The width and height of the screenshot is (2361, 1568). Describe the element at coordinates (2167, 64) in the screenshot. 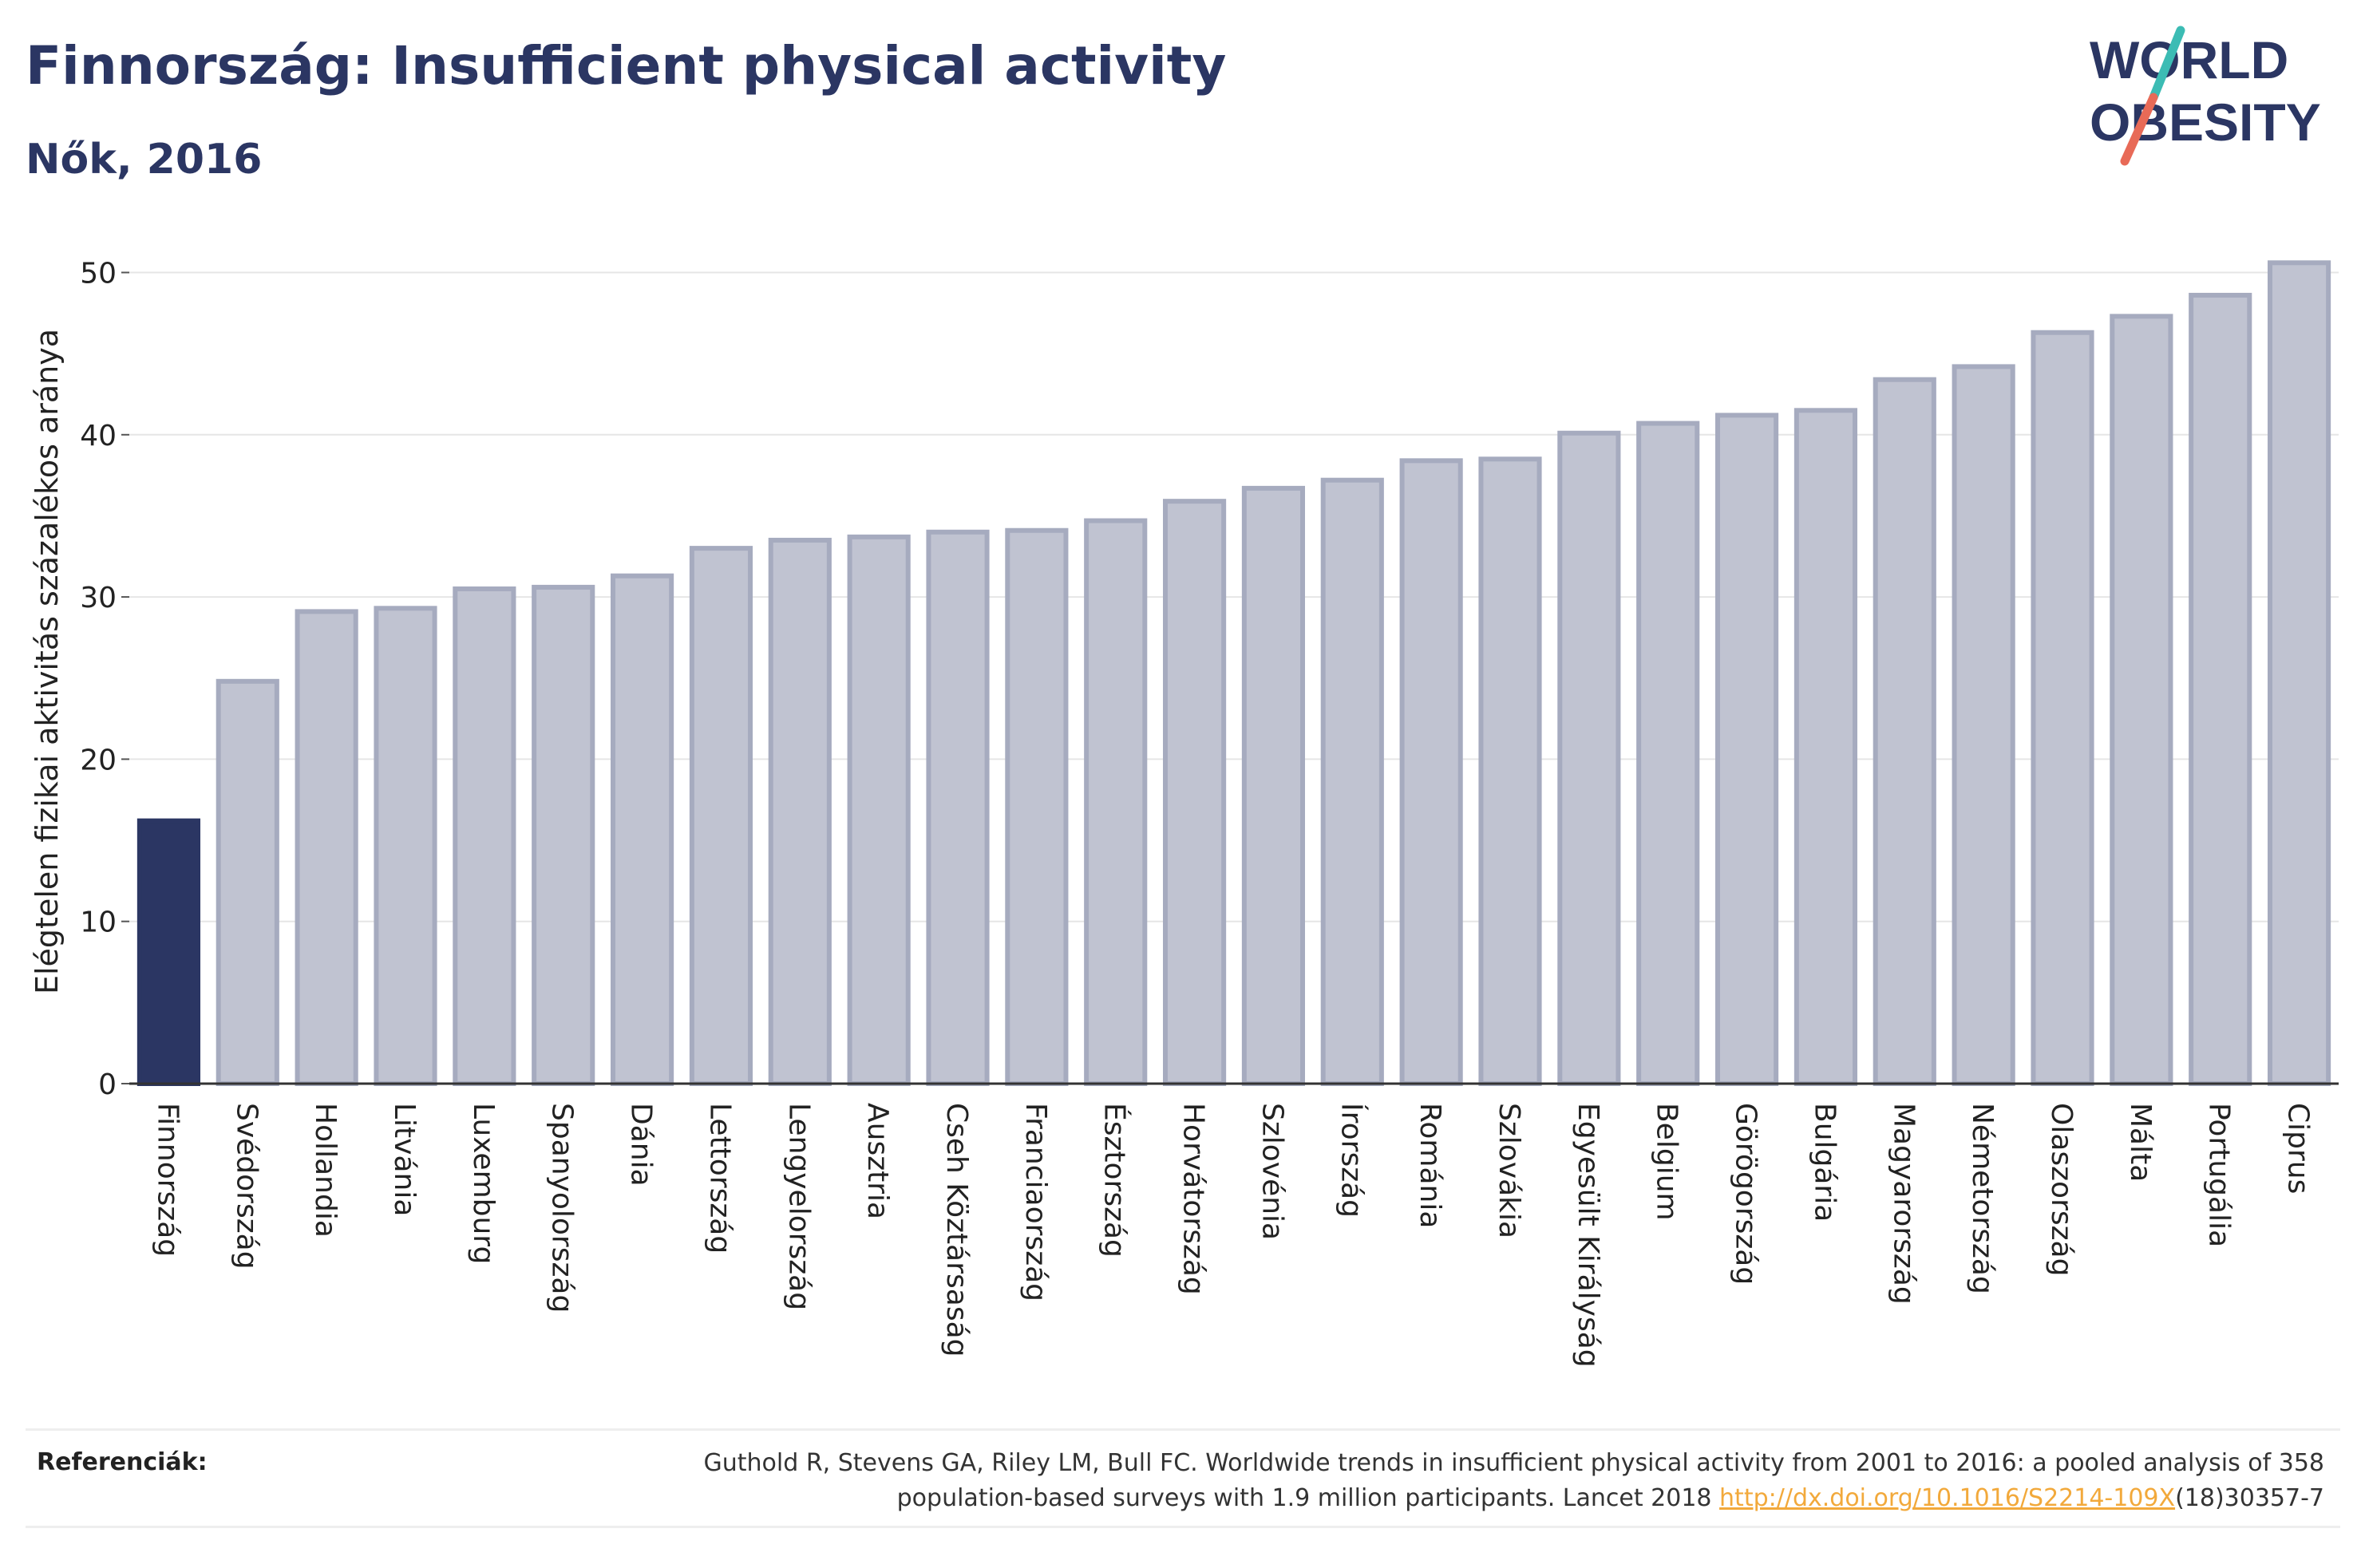

I see `logo-slash-teal-icon` at that location.